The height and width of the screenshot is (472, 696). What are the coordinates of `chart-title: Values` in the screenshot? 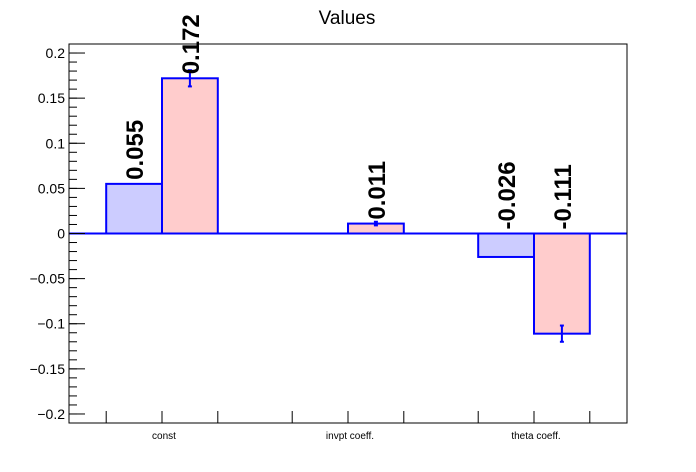 It's located at (347, 18).